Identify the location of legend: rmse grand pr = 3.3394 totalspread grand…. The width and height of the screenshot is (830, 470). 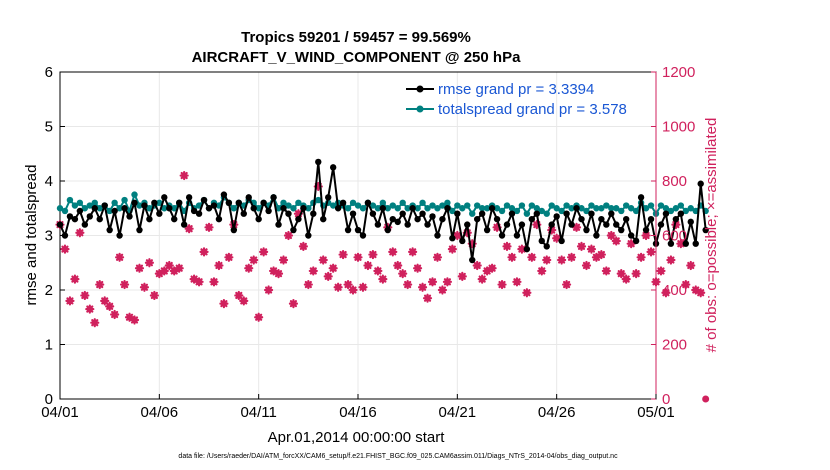
(516, 99).